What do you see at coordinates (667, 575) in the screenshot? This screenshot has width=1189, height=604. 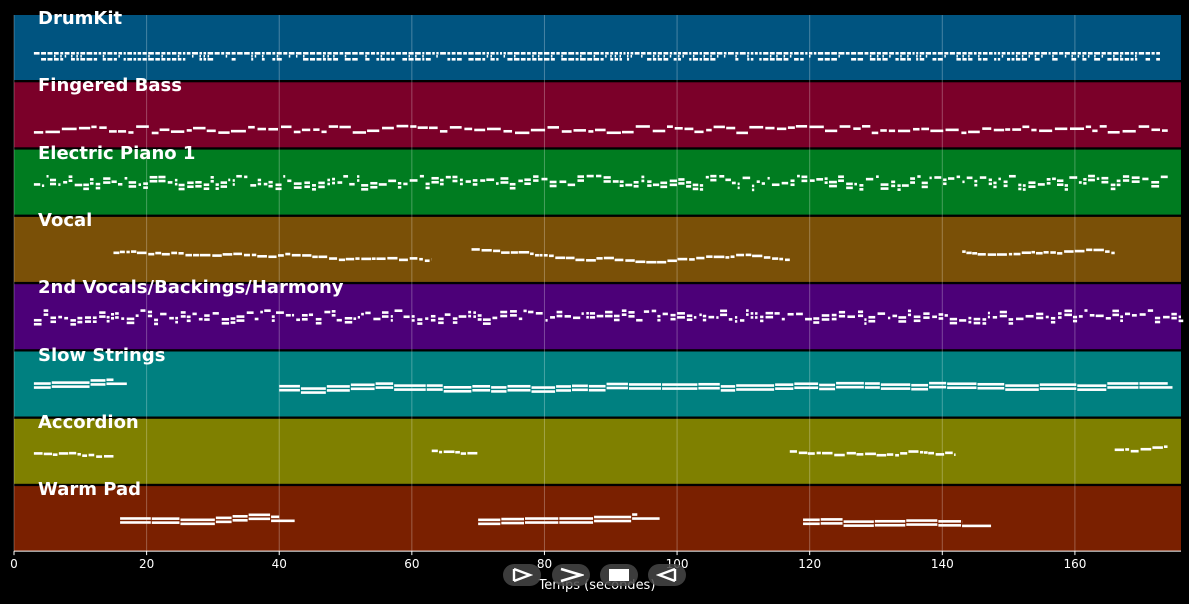 I see `rewind-button` at bounding box center [667, 575].